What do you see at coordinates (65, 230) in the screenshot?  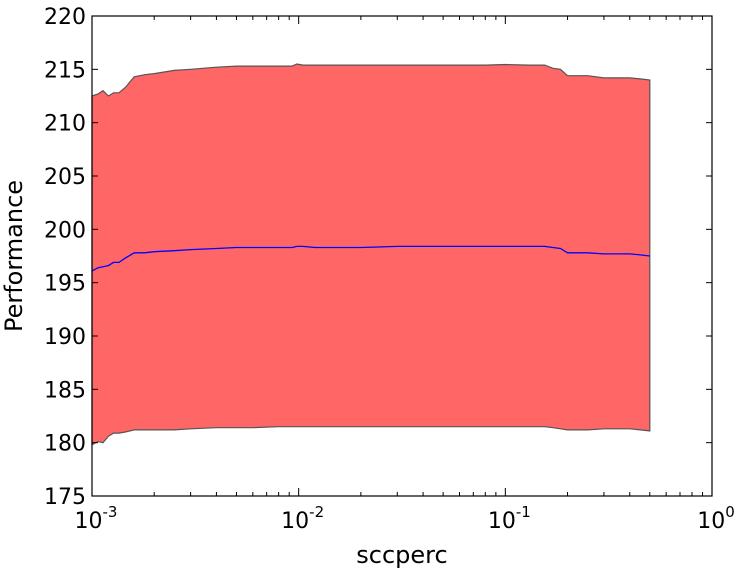 I see `y-tick-label: 200` at bounding box center [65, 230].